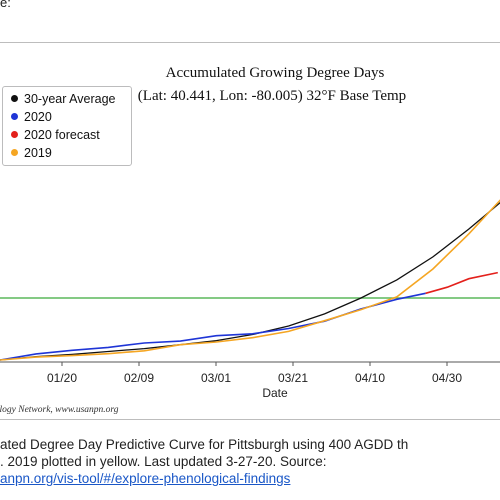 This screenshot has height=500, width=500. I want to click on legend-item-2020-forecast: 2020 forecast, so click(55, 137).